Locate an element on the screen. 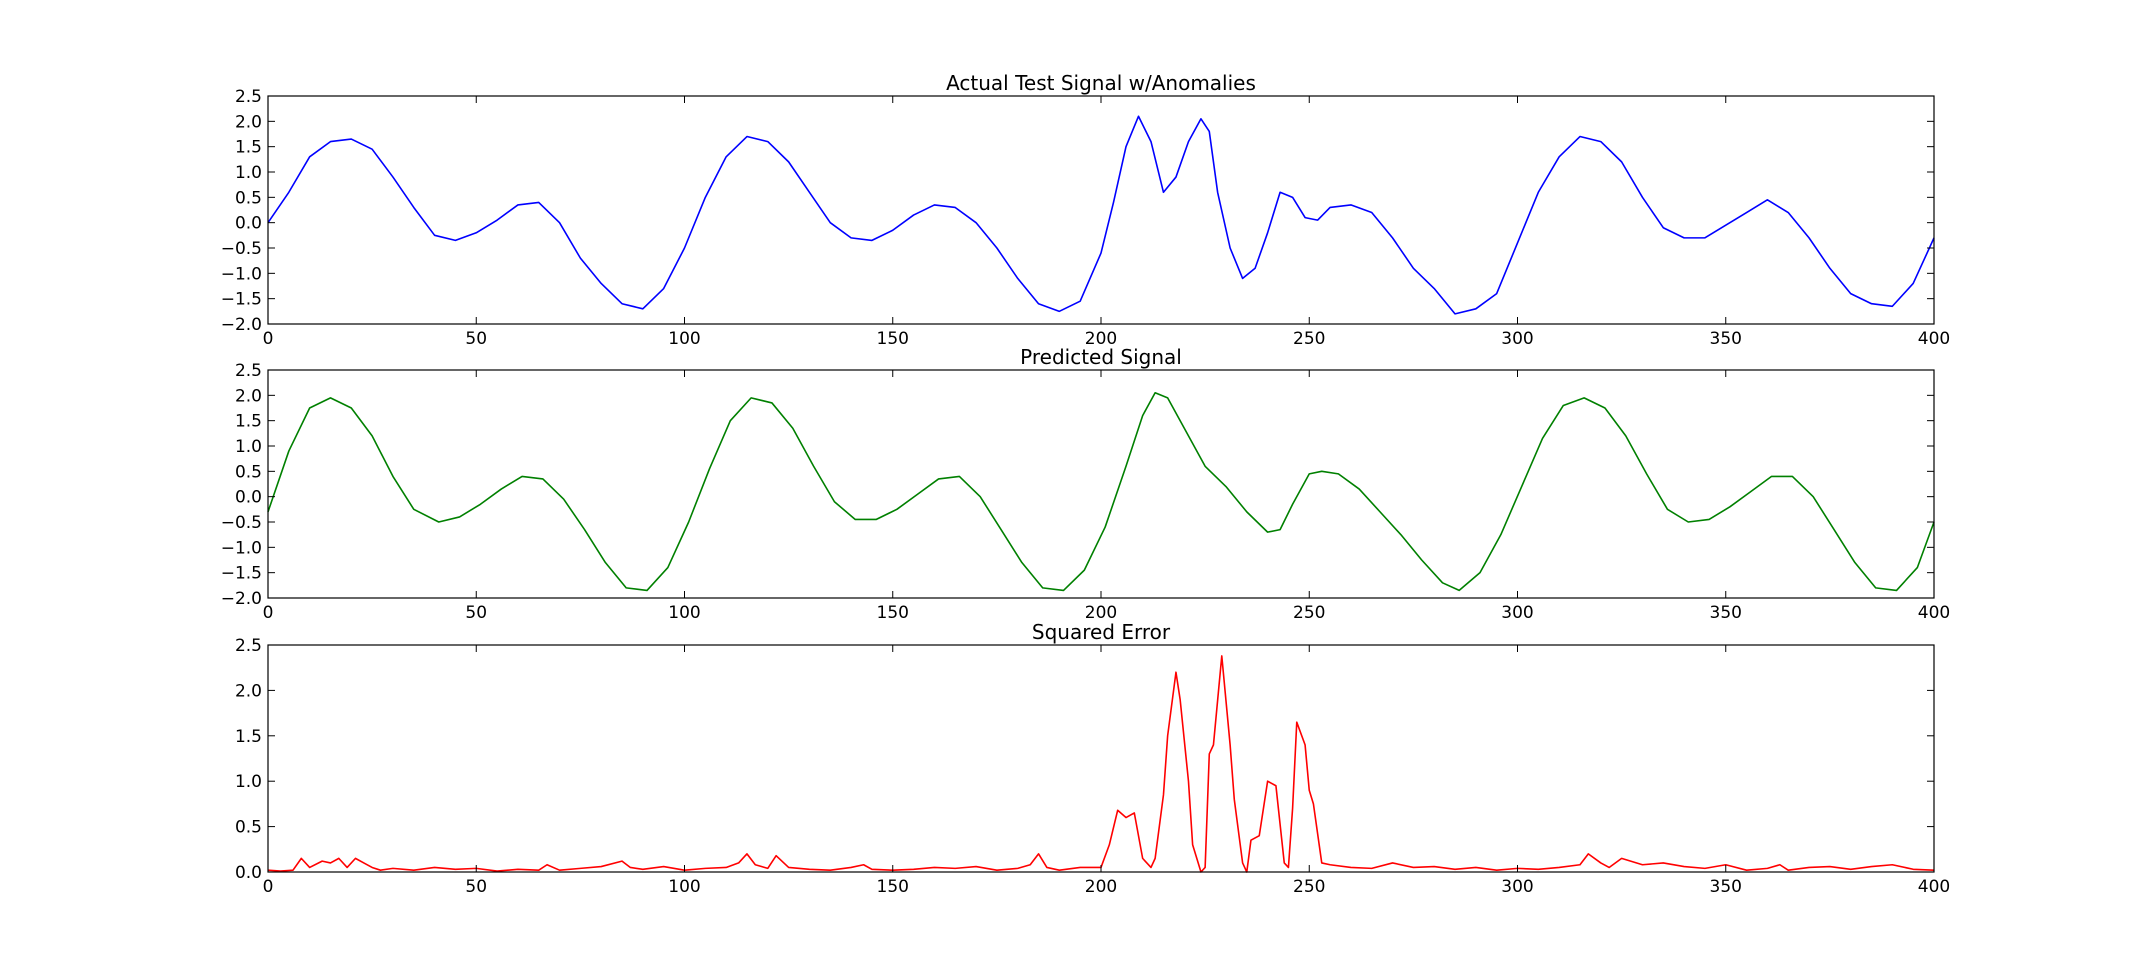 This screenshot has width=2148, height=969. actual-signal-ytick-label: 2.0 is located at coordinates (248, 122).